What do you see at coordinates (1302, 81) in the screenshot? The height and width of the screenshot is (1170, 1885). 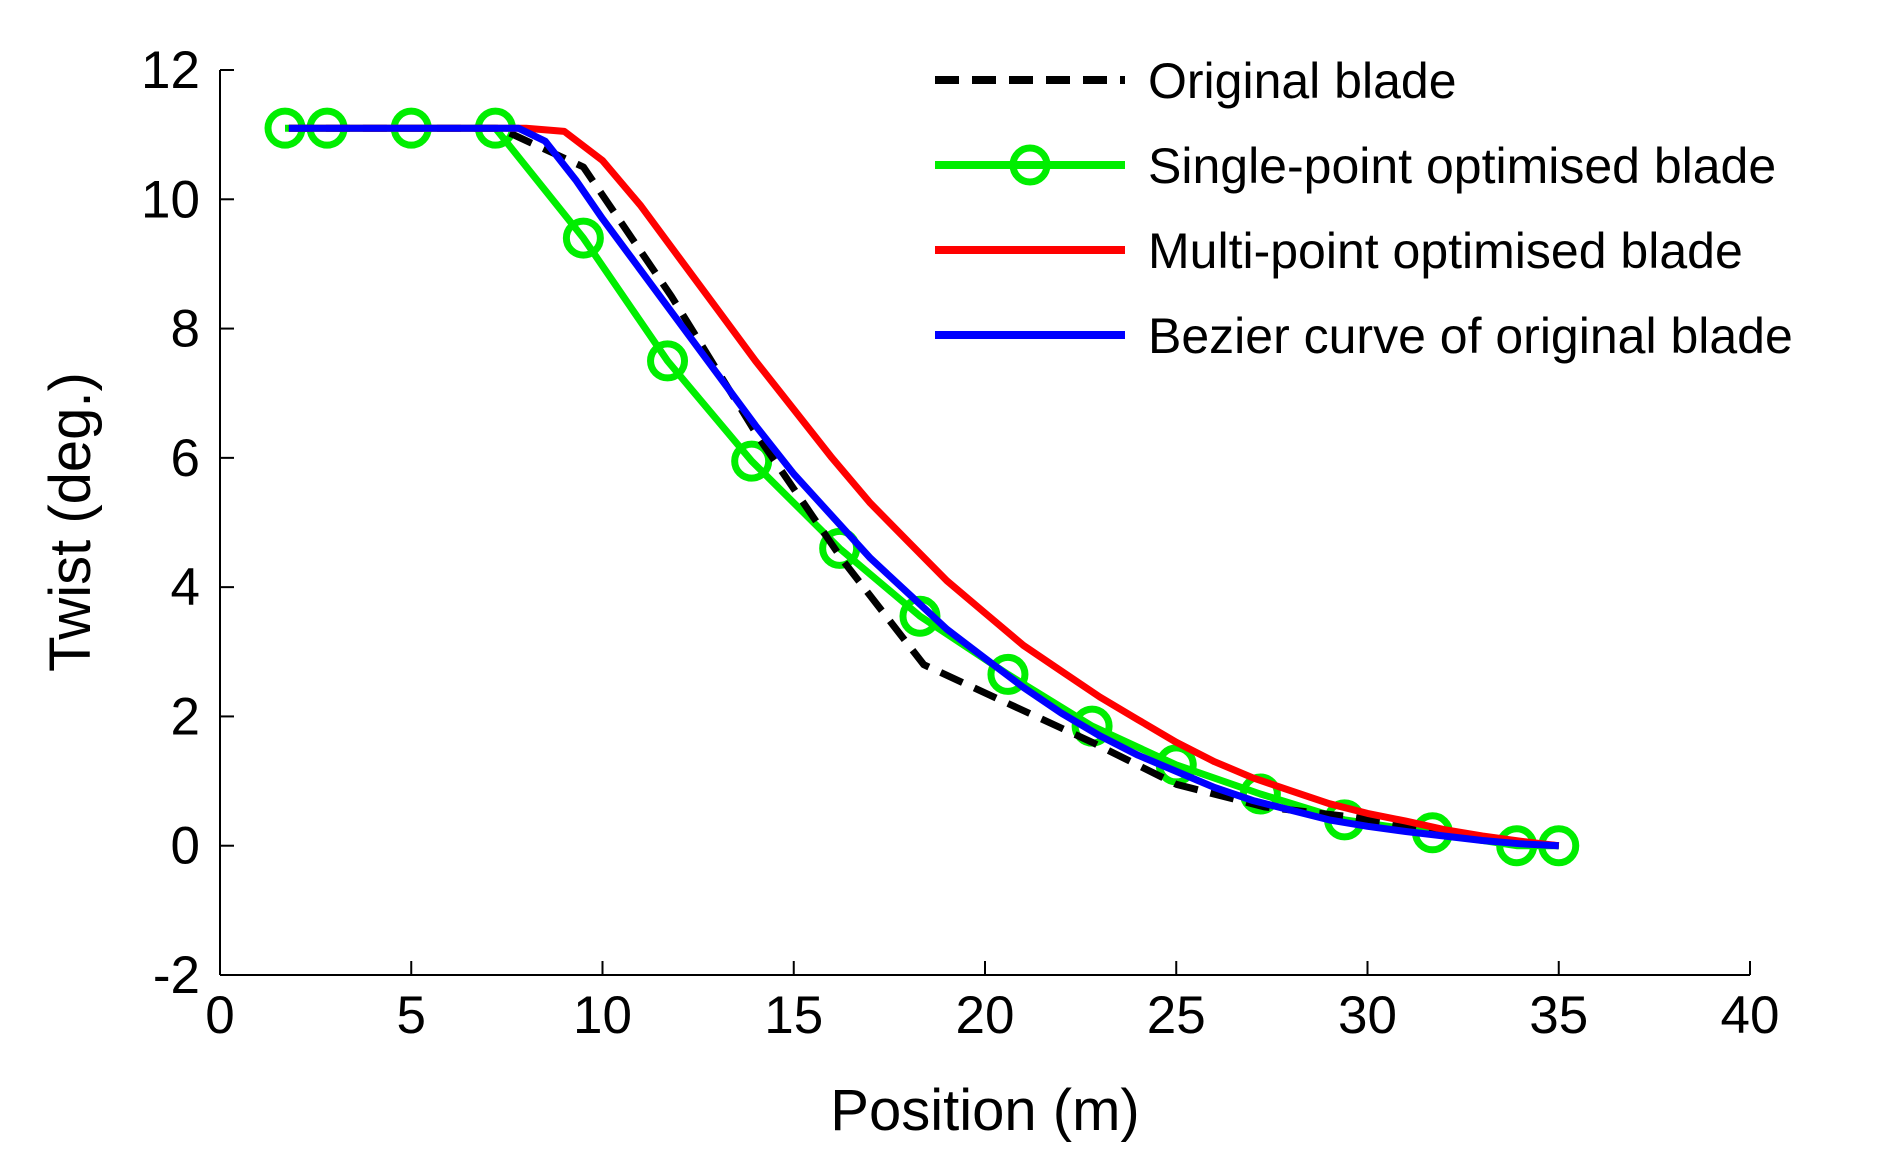 I see `legend-label-0: Original blade` at bounding box center [1302, 81].